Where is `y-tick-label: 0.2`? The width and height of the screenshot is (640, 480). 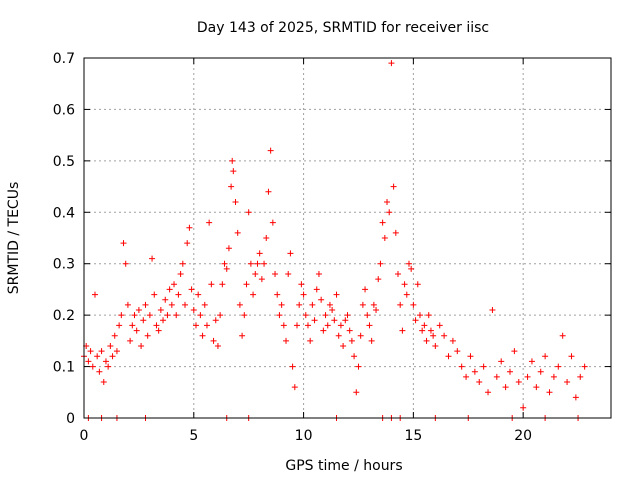
y-tick-label: 0.2 is located at coordinates (64, 316).